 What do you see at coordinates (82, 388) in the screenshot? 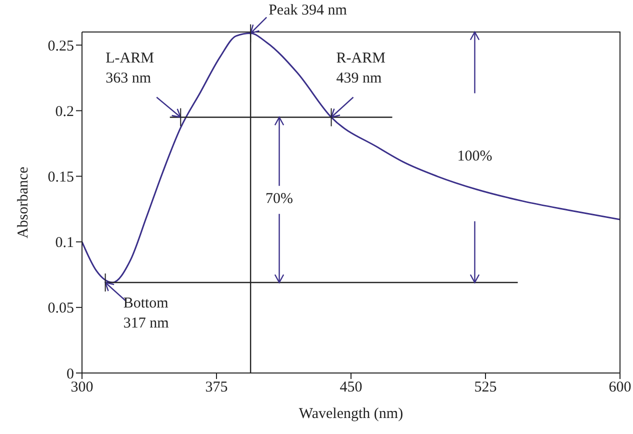
I see `x-tick-label: 300` at bounding box center [82, 388].